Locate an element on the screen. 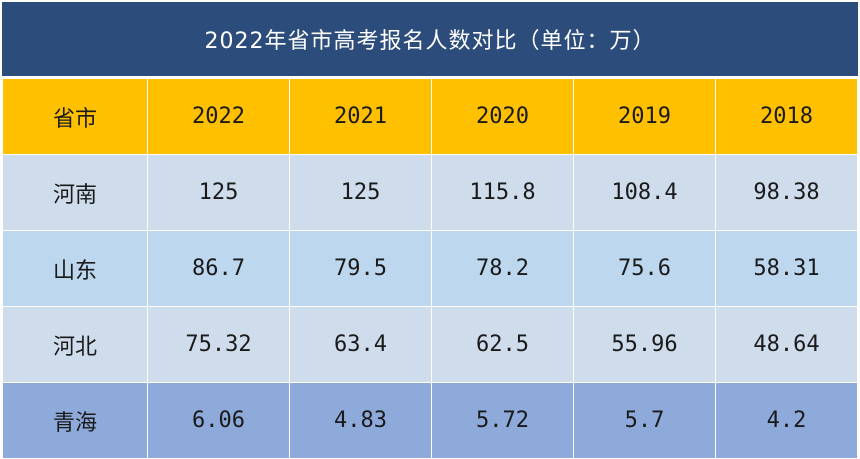 The height and width of the screenshot is (459, 860). province-cell: 青海 is located at coordinates (75, 420).